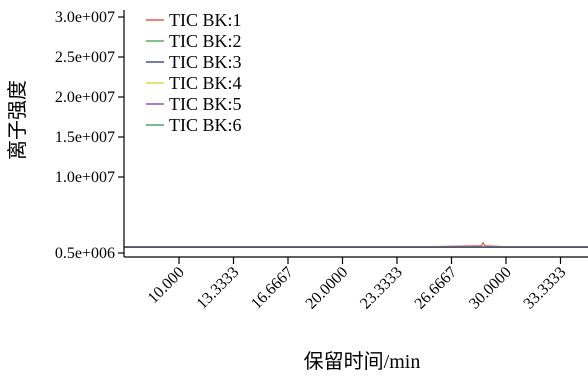 The height and width of the screenshot is (376, 588). Describe the element at coordinates (205, 41) in the screenshot. I see `legend-label-2: TIC BK:2` at that location.